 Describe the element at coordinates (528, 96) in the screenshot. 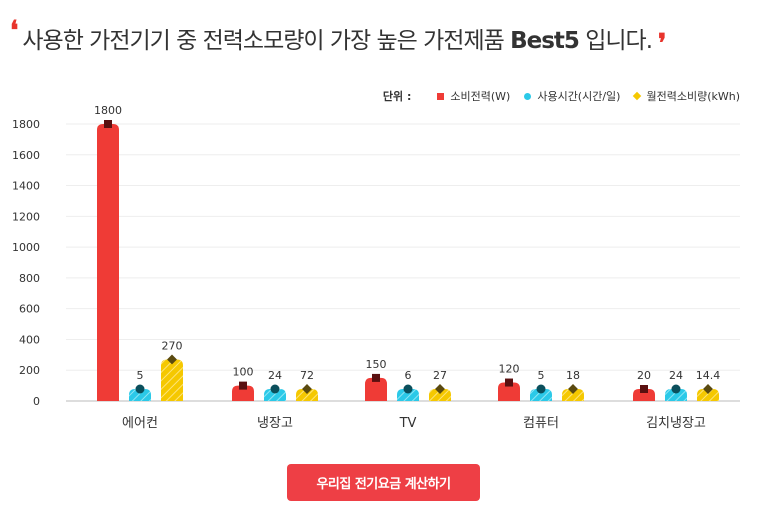

I see `circle-marker-icon` at that location.